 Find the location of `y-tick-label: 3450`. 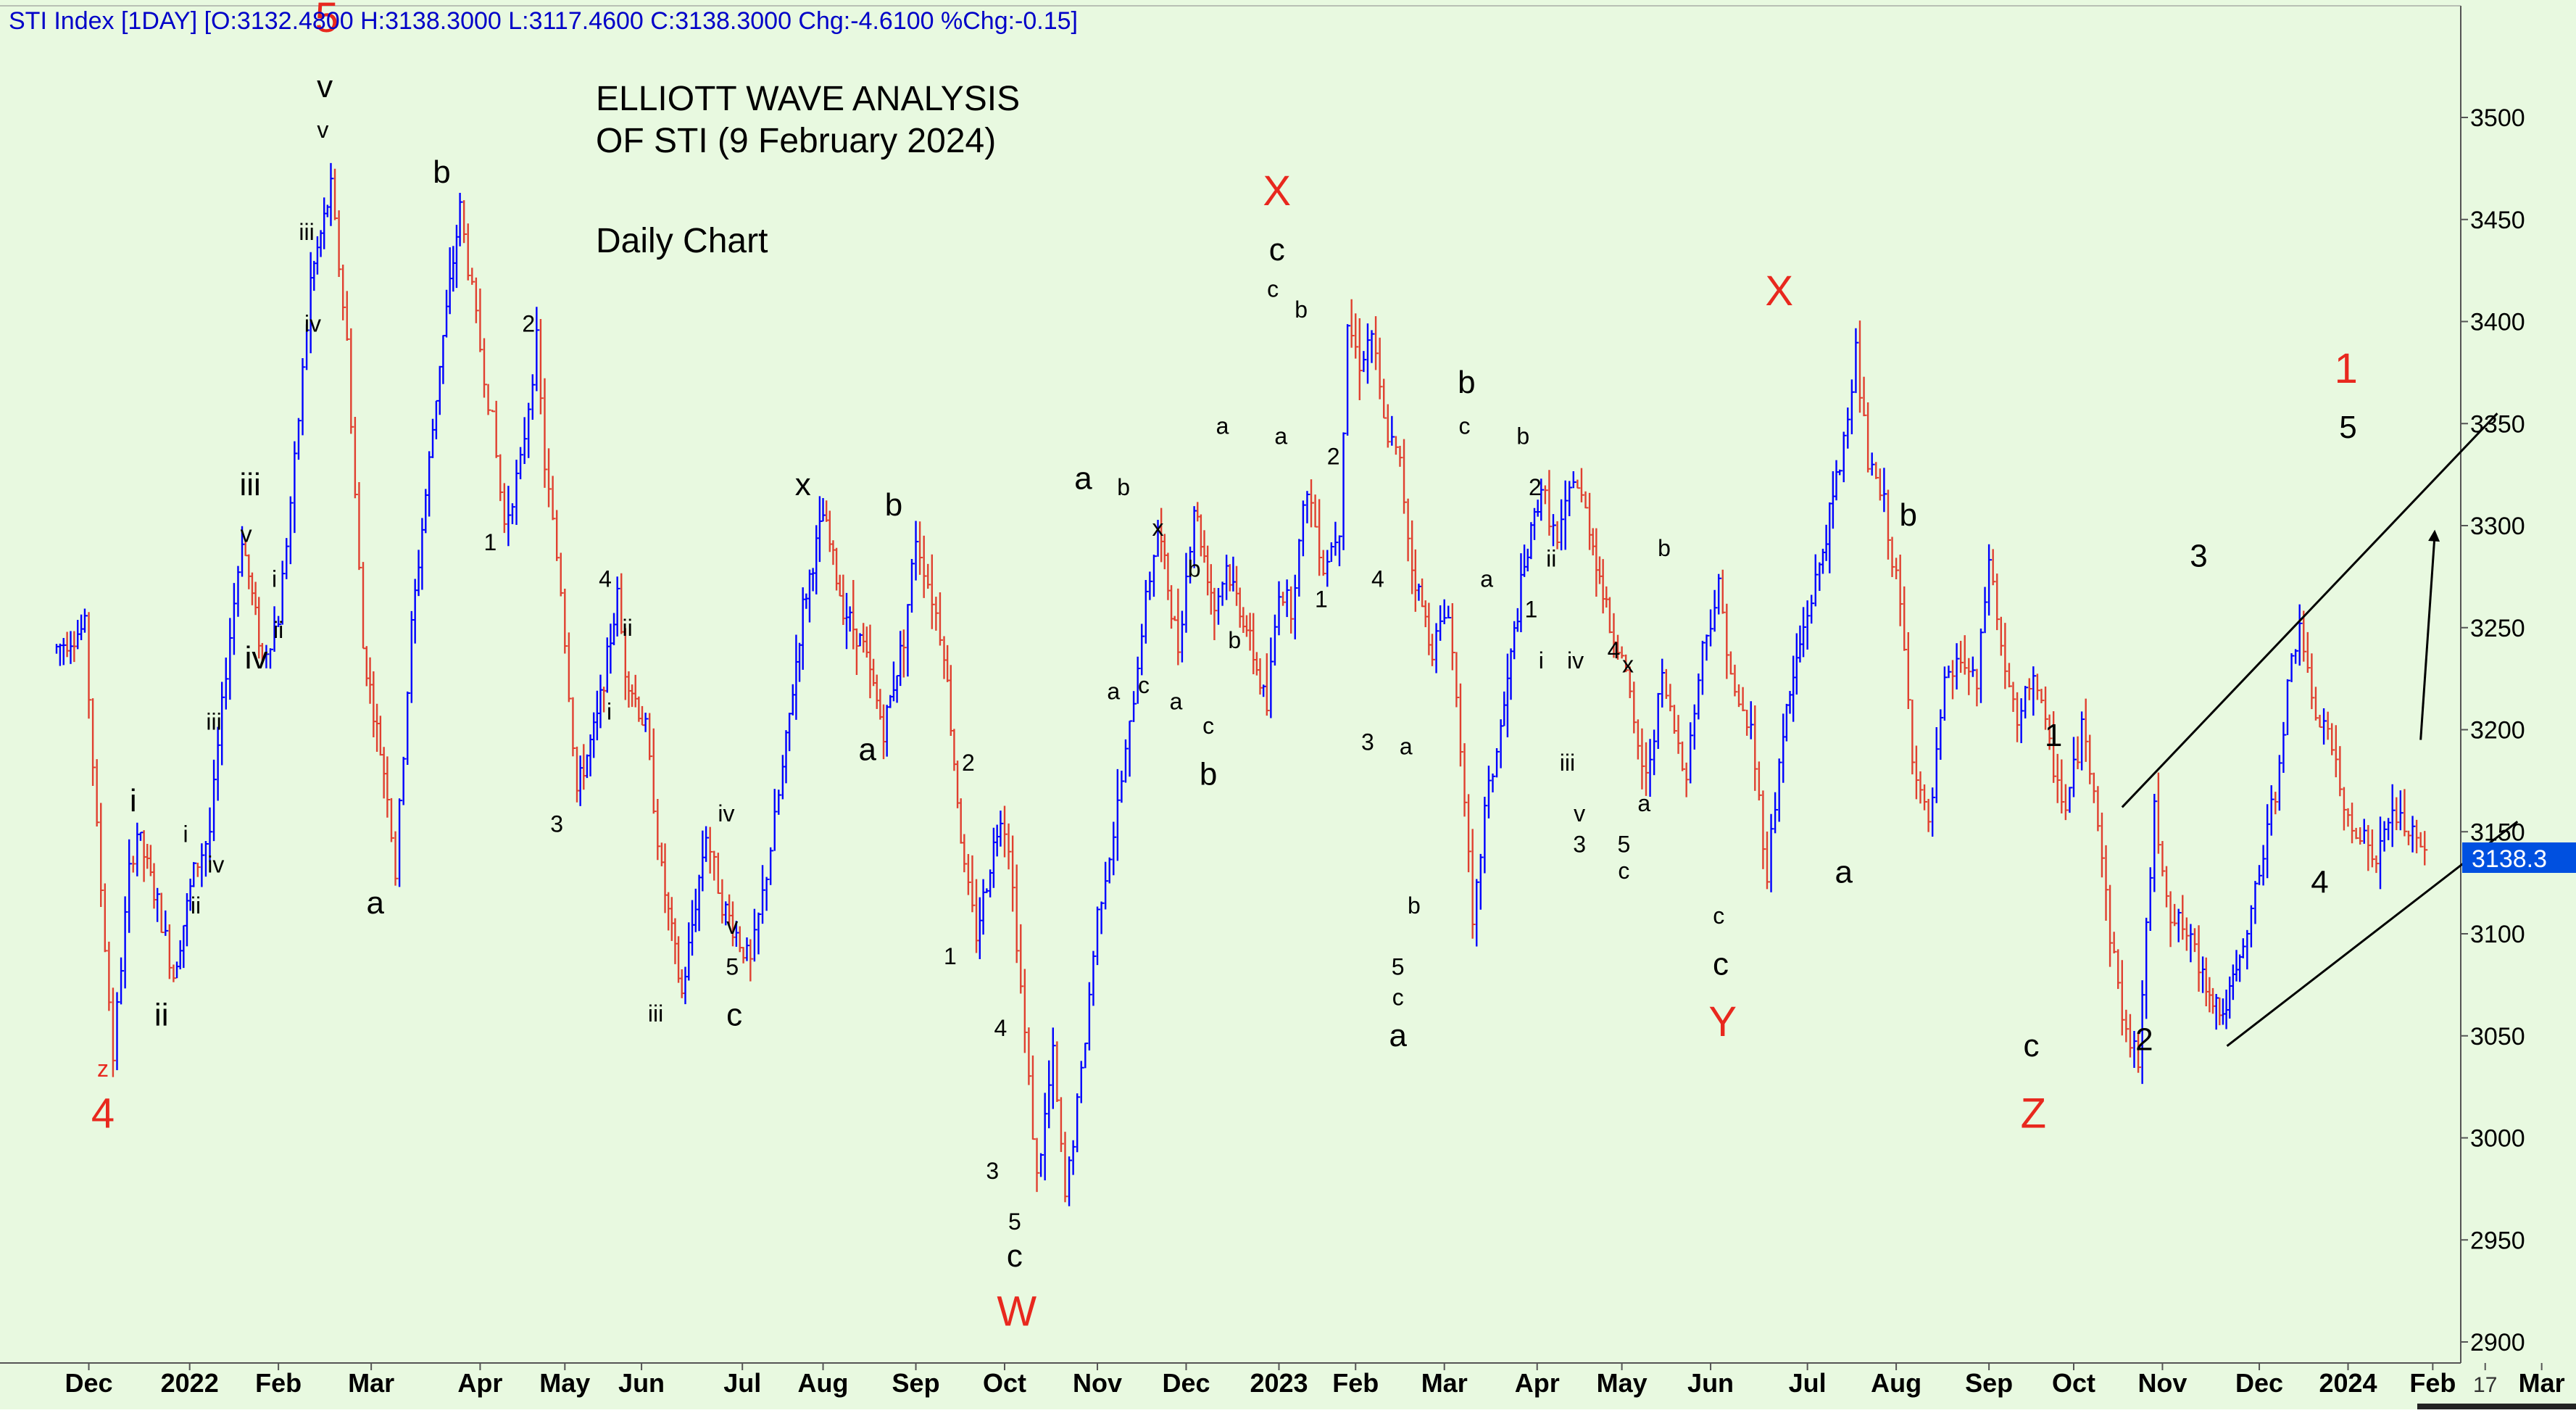

y-tick-label: 3450 is located at coordinates (2497, 221).